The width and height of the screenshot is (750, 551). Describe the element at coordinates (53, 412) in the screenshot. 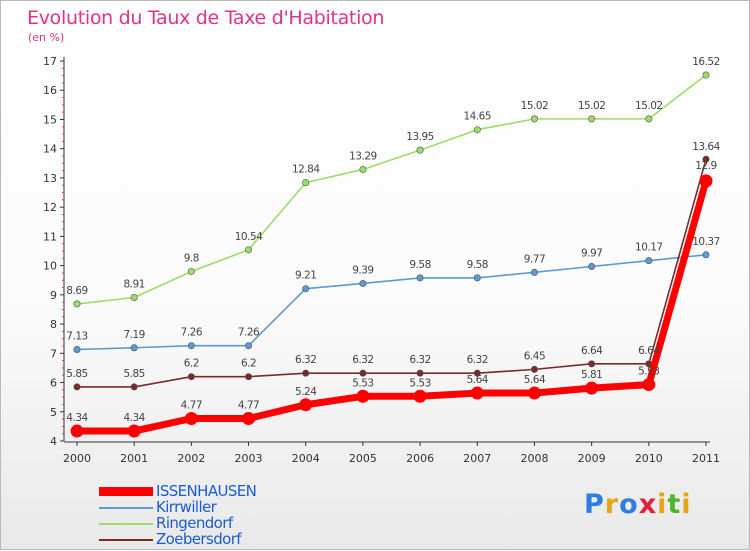

I see `y-tick-label: 5` at that location.